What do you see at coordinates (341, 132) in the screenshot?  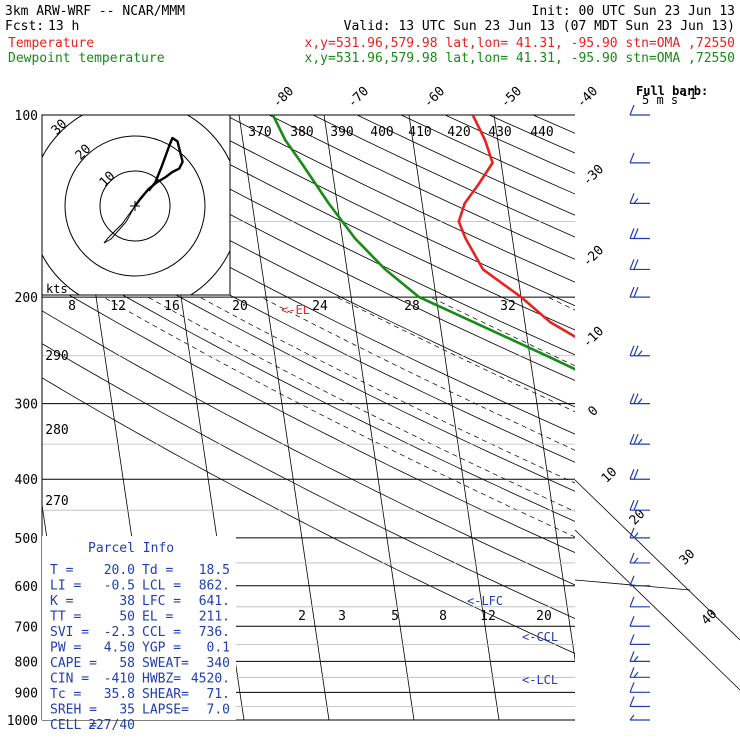 I see `theta-tick-label: 390` at bounding box center [341, 132].